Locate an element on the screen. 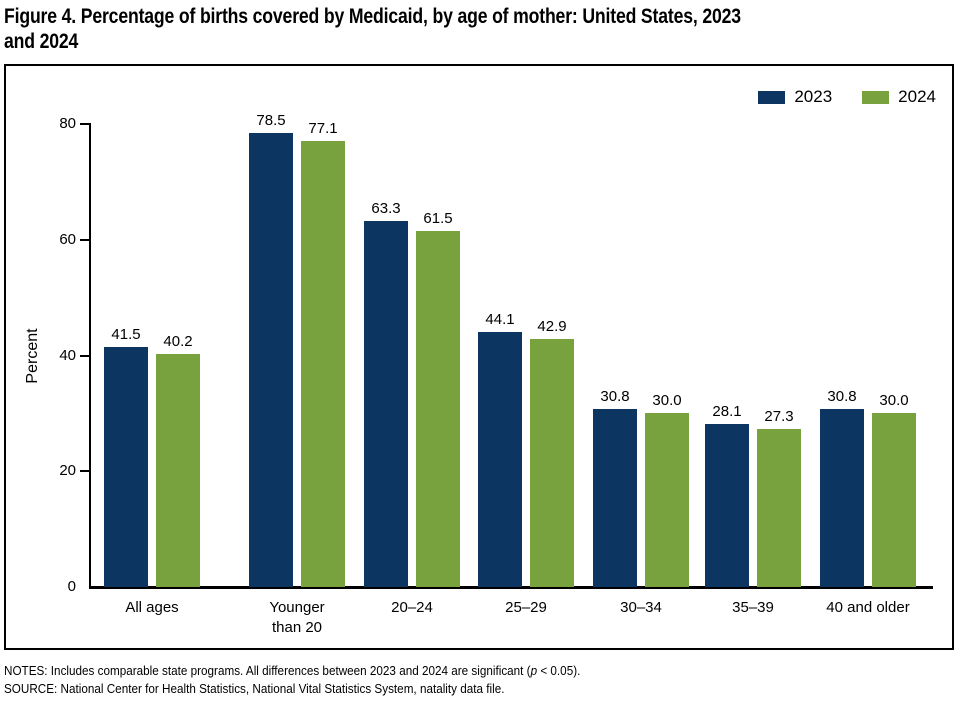 This screenshot has height=704, width=960. bar-value-label: 63.3 is located at coordinates (386, 208).